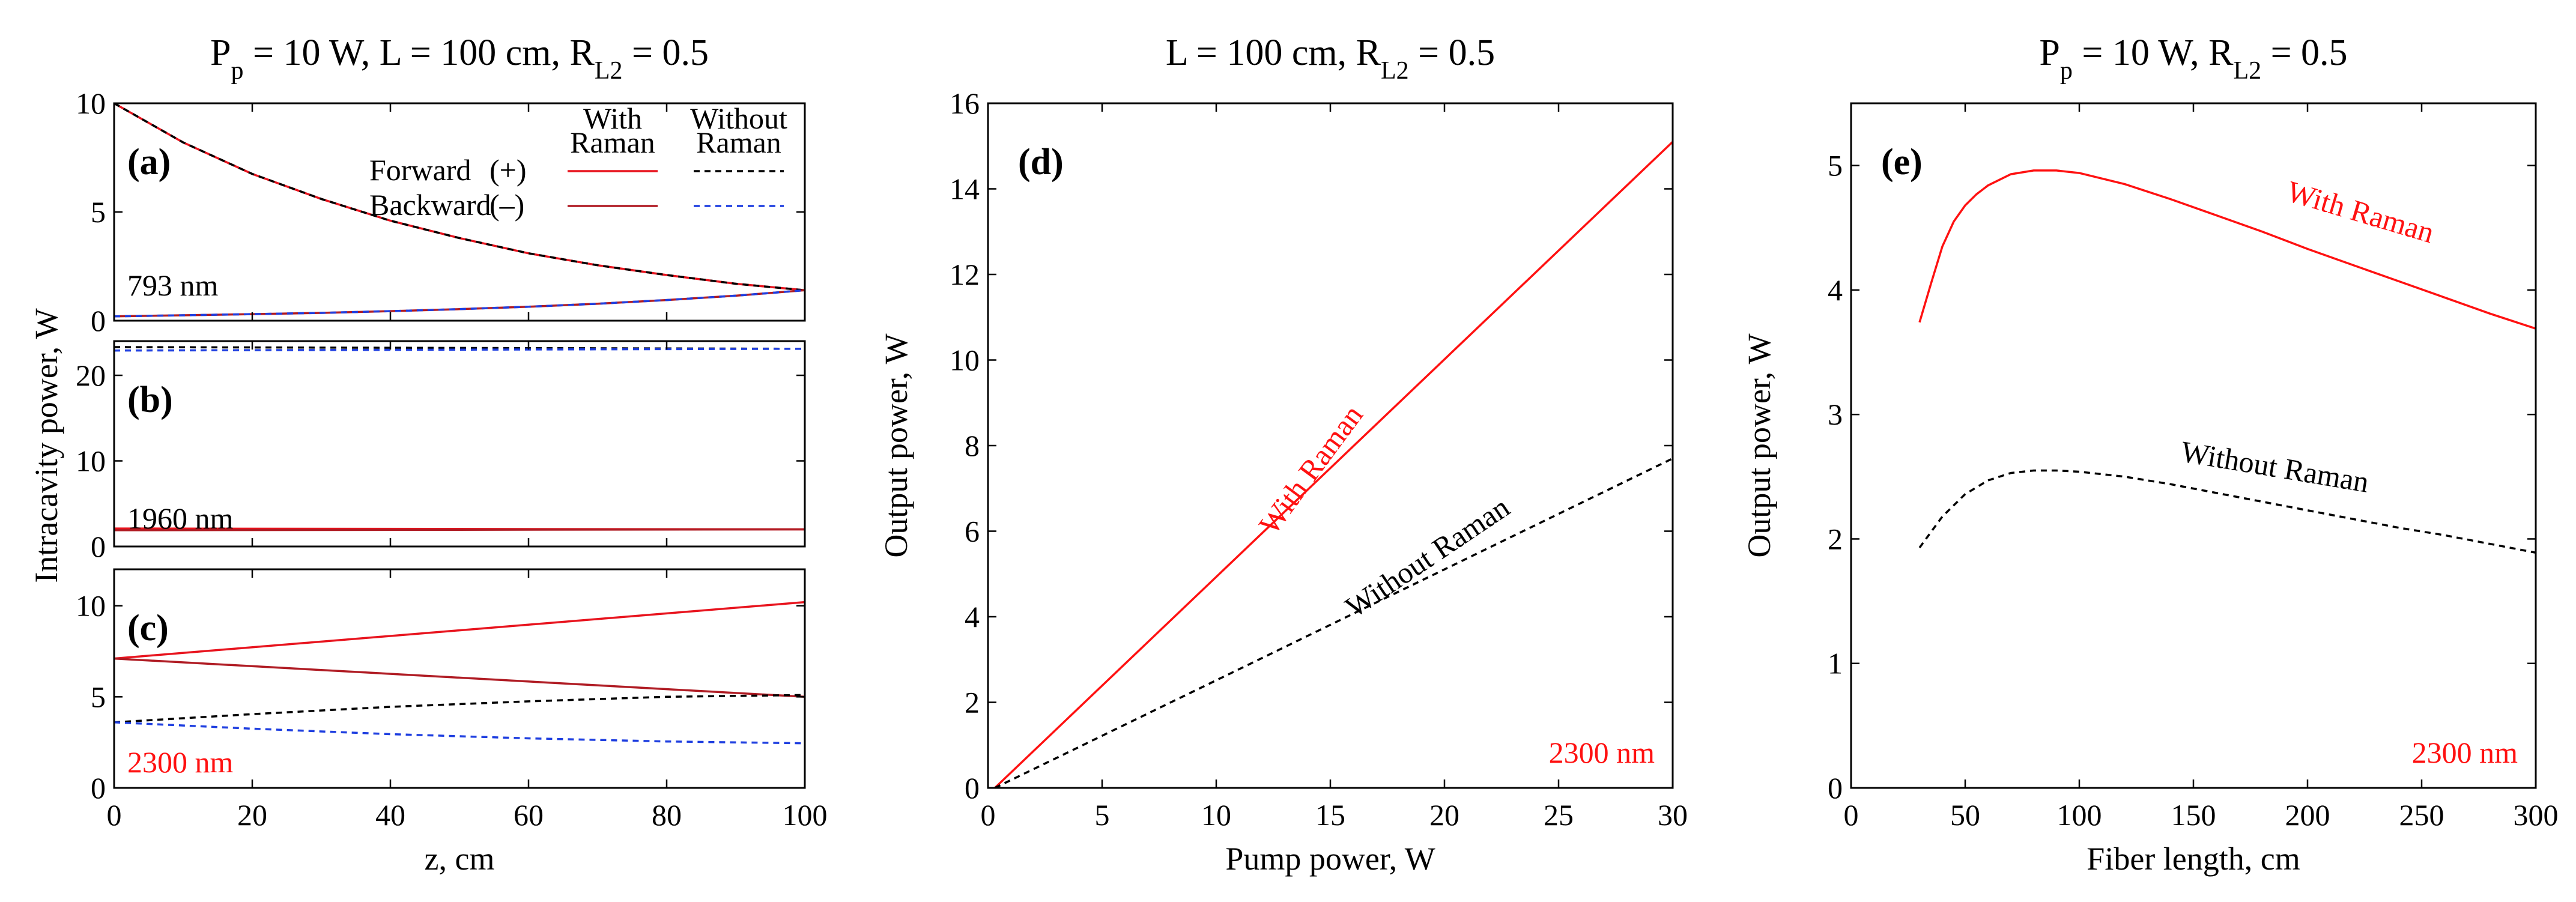 The height and width of the screenshot is (902, 2576). I want to click on title-left-part: L2, so click(609, 71).